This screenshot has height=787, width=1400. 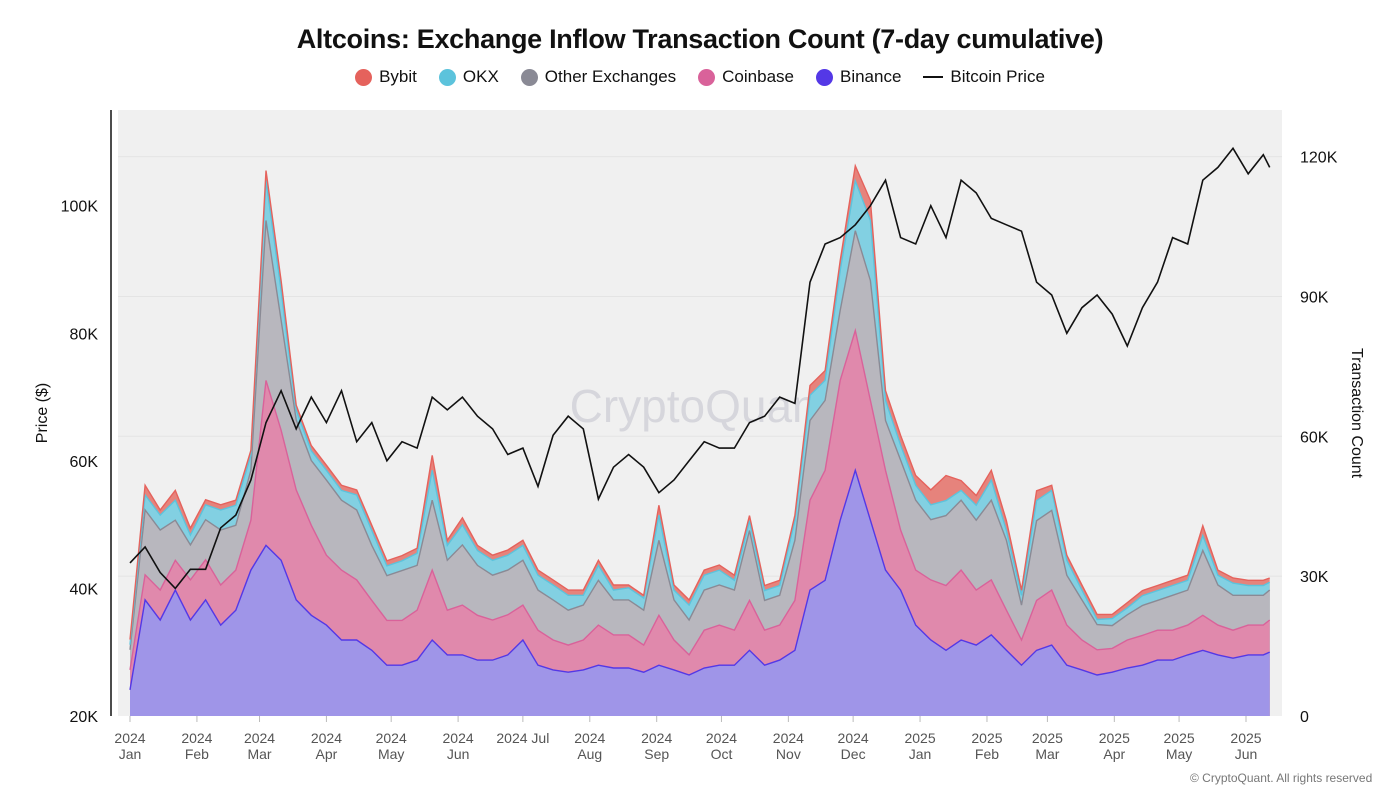 I want to click on right-tick-label: 60K, so click(x=1314, y=437).